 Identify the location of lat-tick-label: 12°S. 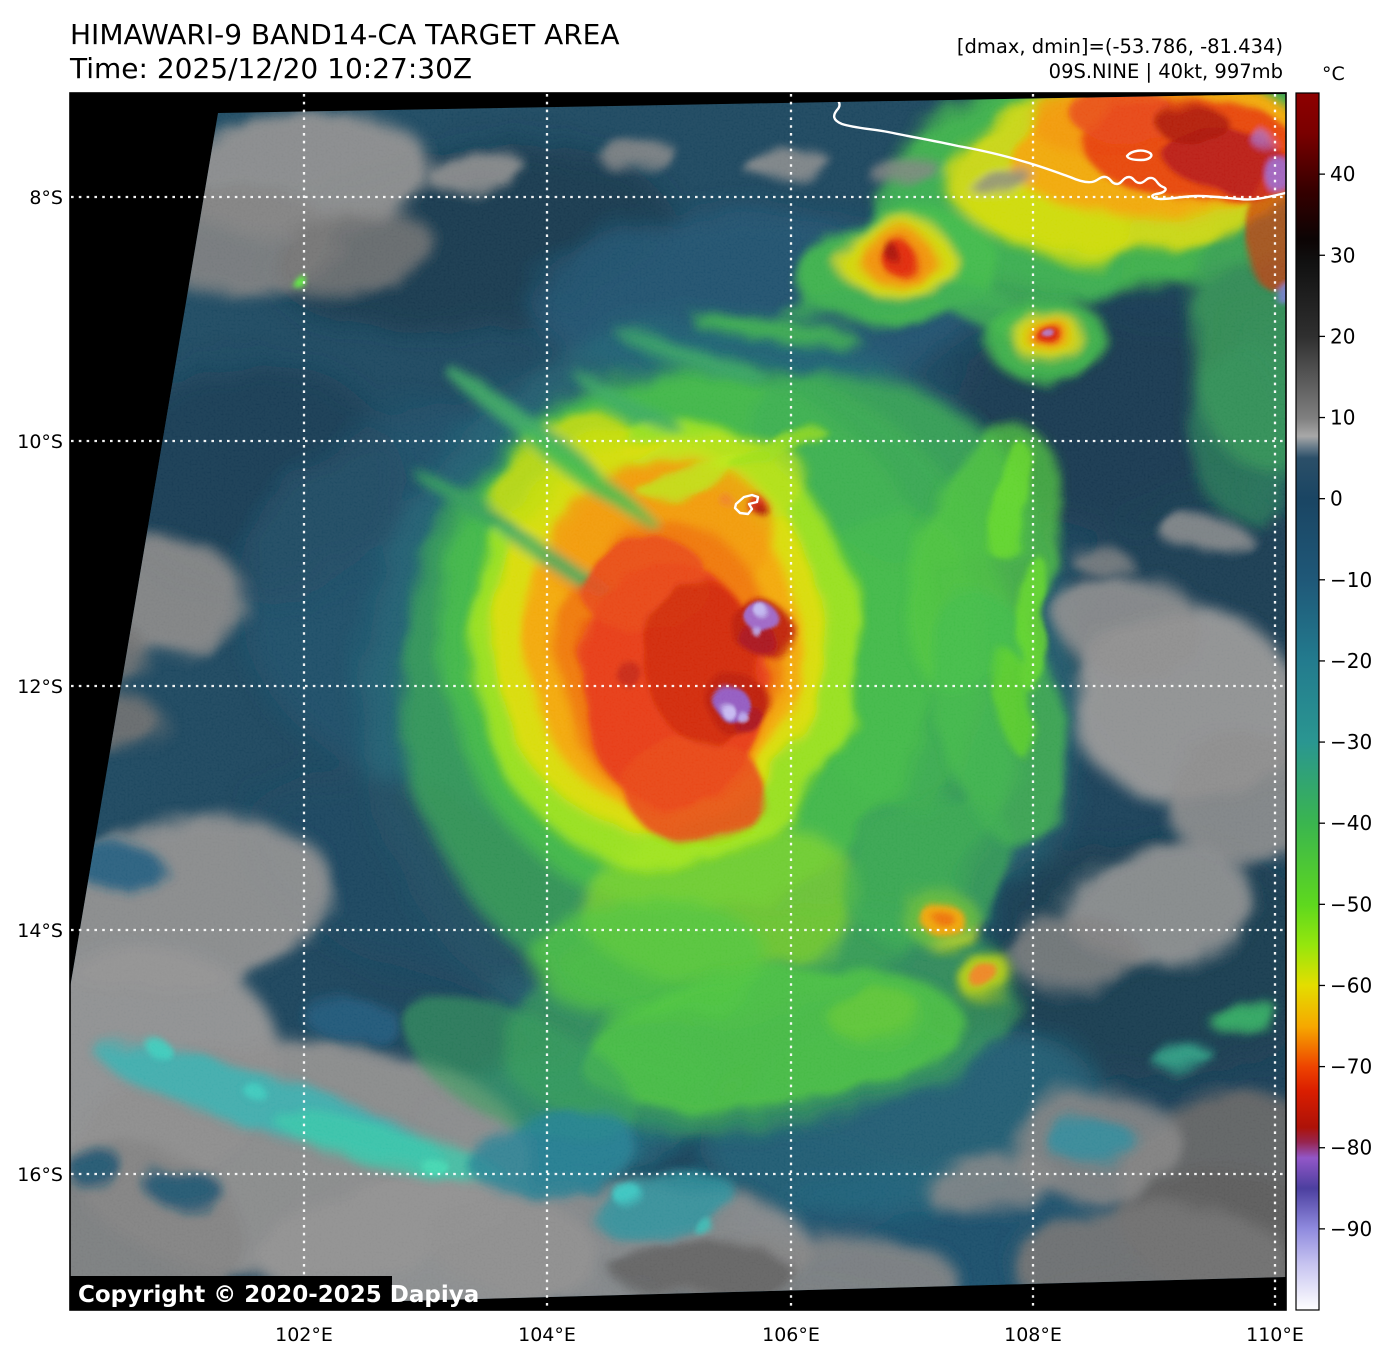
(40, 687).